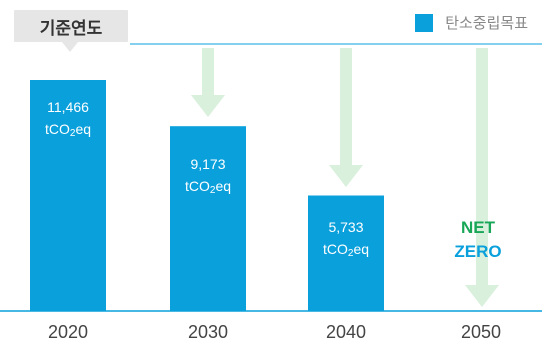  I want to click on badge-pointer, so click(70, 47).